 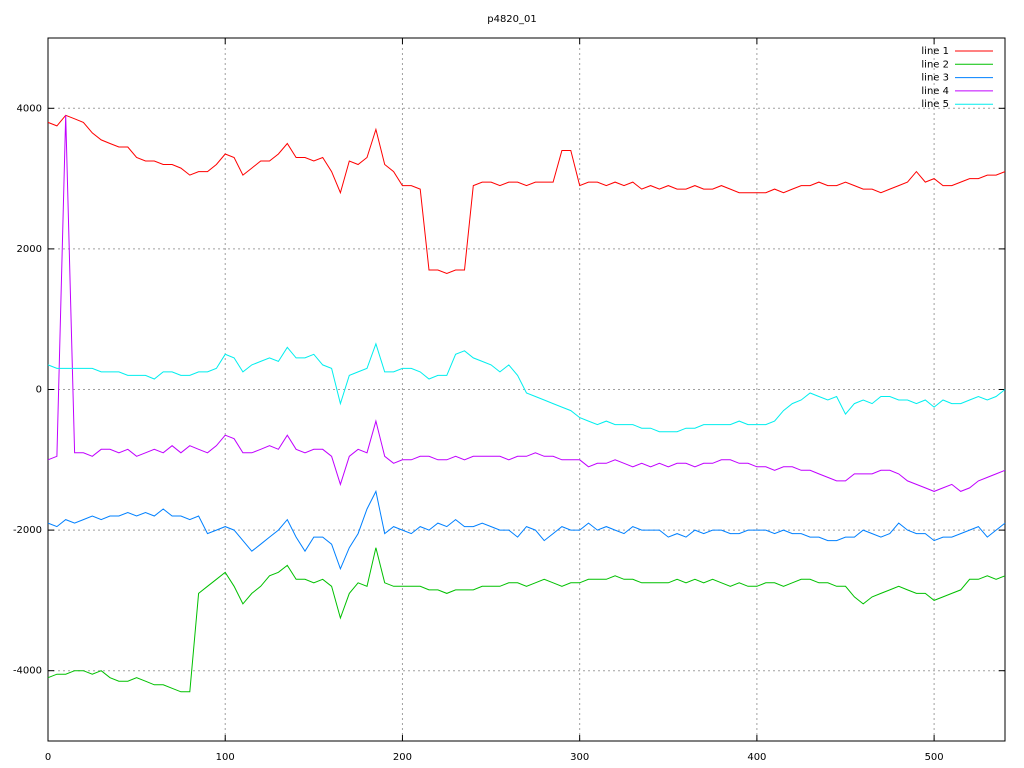 I want to click on x-tick-label: 400, so click(x=756, y=757).